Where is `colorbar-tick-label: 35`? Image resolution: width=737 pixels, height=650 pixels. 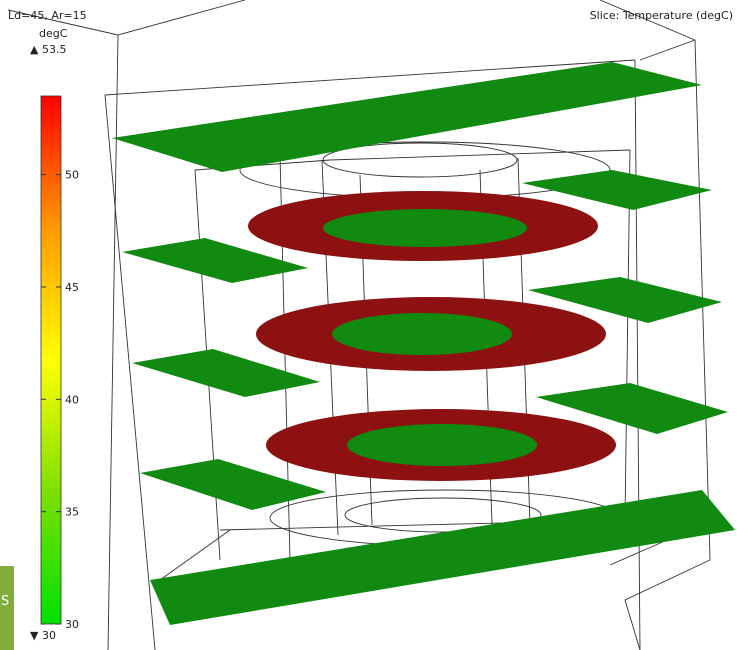
colorbar-tick-label: 35 is located at coordinates (72, 512).